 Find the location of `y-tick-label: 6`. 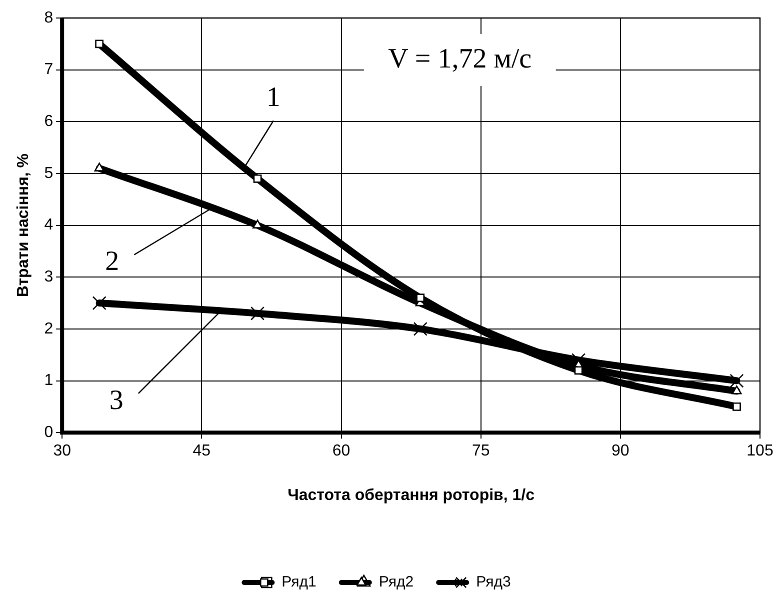

y-tick-label: 6 is located at coordinates (49, 121).